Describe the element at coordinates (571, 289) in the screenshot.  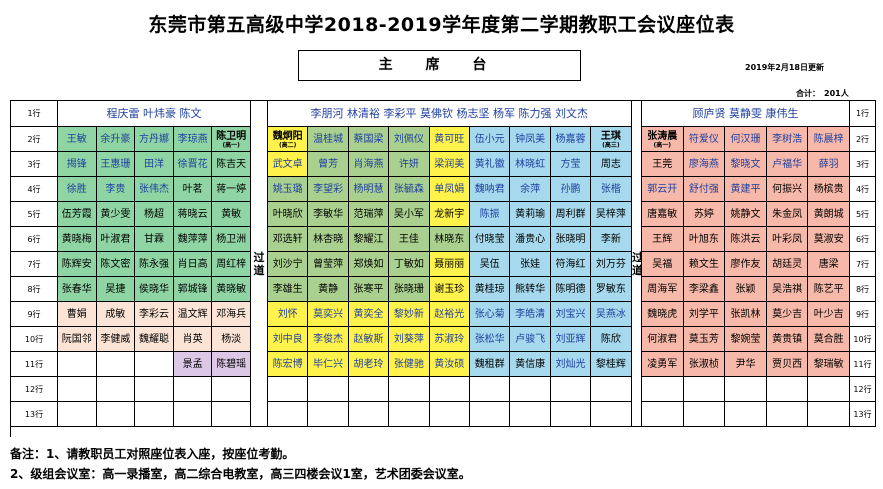
I see `seat: 陈明德` at that location.